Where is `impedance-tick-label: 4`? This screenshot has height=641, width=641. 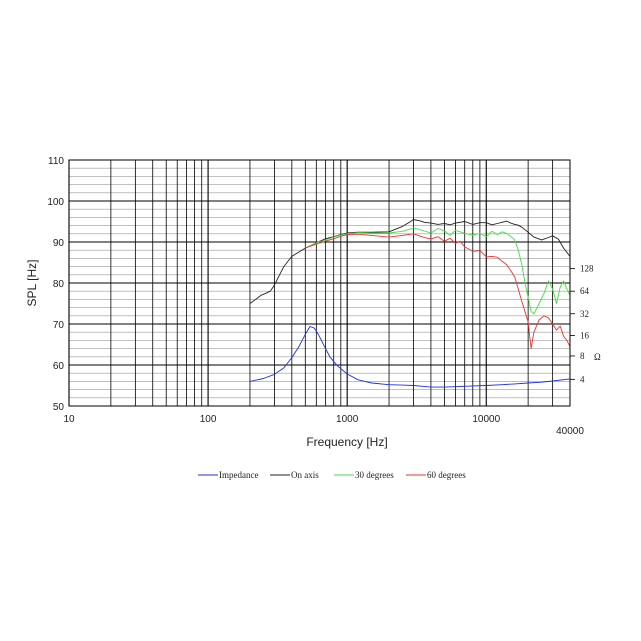
impedance-tick-label: 4 is located at coordinates (582, 379).